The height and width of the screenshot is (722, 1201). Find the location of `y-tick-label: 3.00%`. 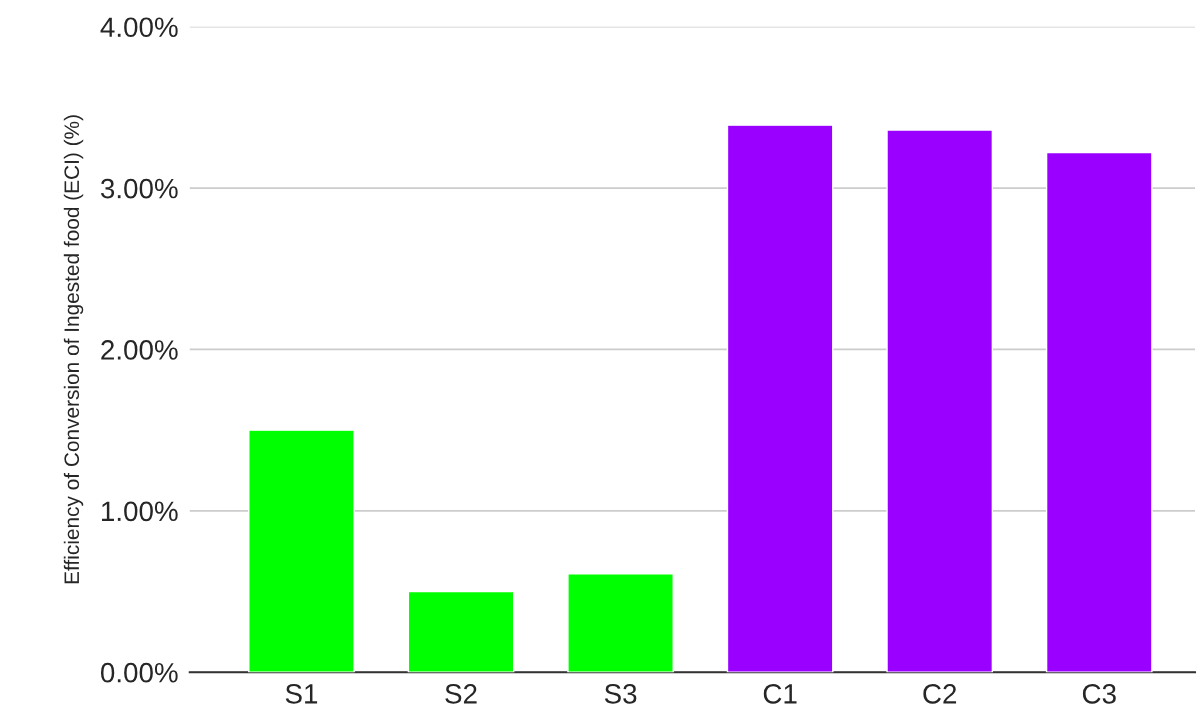

y-tick-label: 3.00% is located at coordinates (139, 188).